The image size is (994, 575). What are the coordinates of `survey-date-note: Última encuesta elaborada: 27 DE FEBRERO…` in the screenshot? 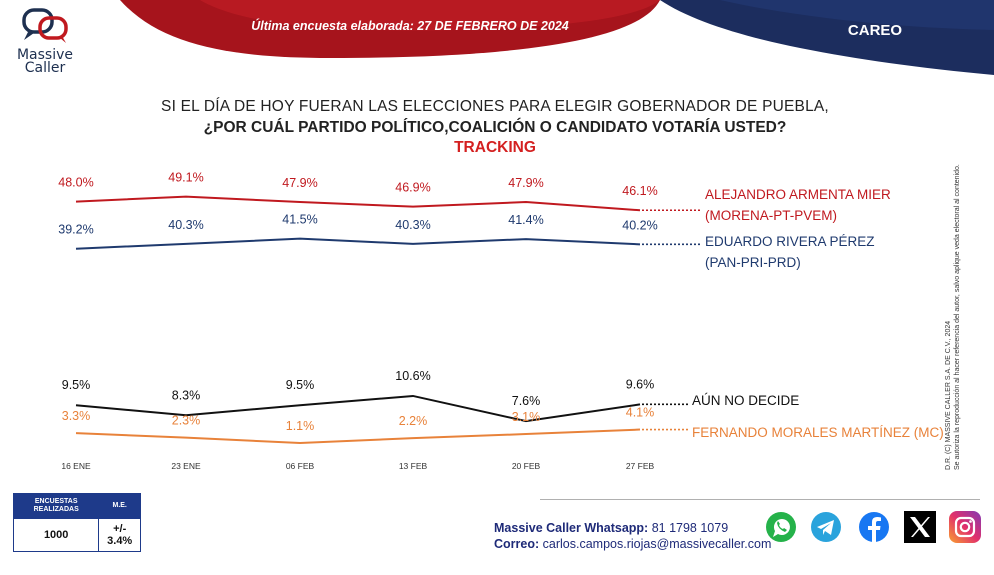 It's located at (410, 26).